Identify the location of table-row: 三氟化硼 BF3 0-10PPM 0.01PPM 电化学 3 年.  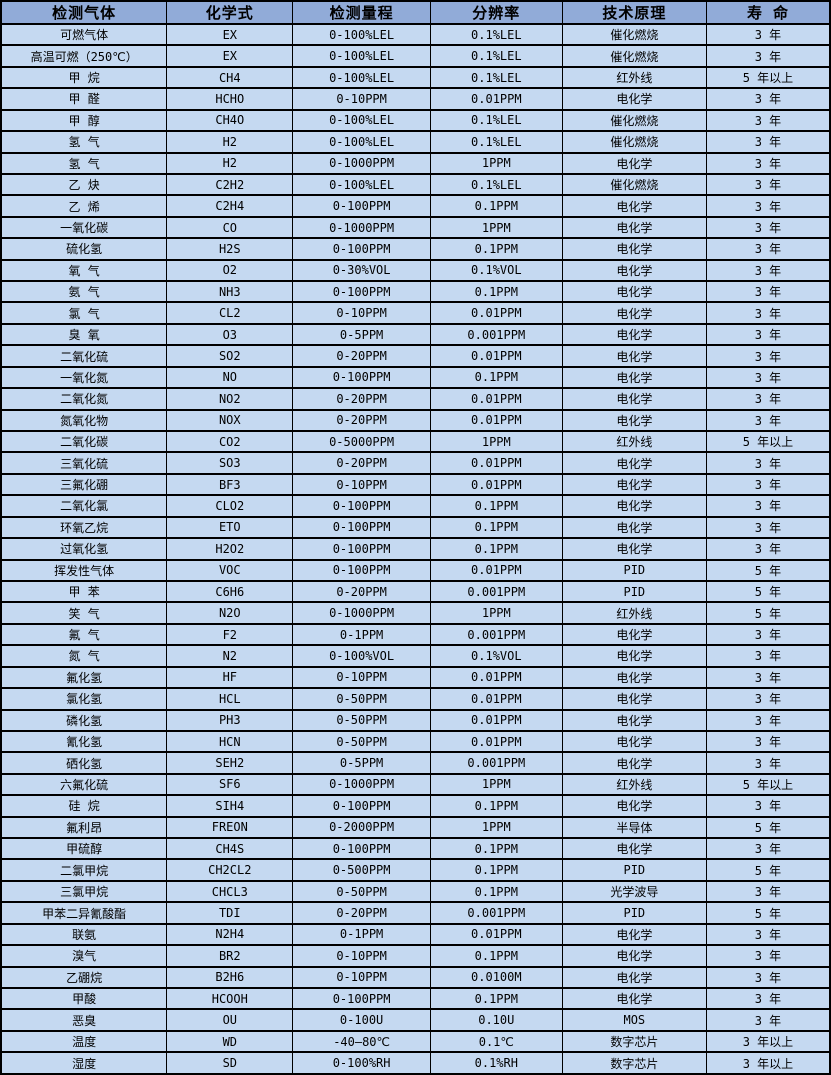
(415, 485).